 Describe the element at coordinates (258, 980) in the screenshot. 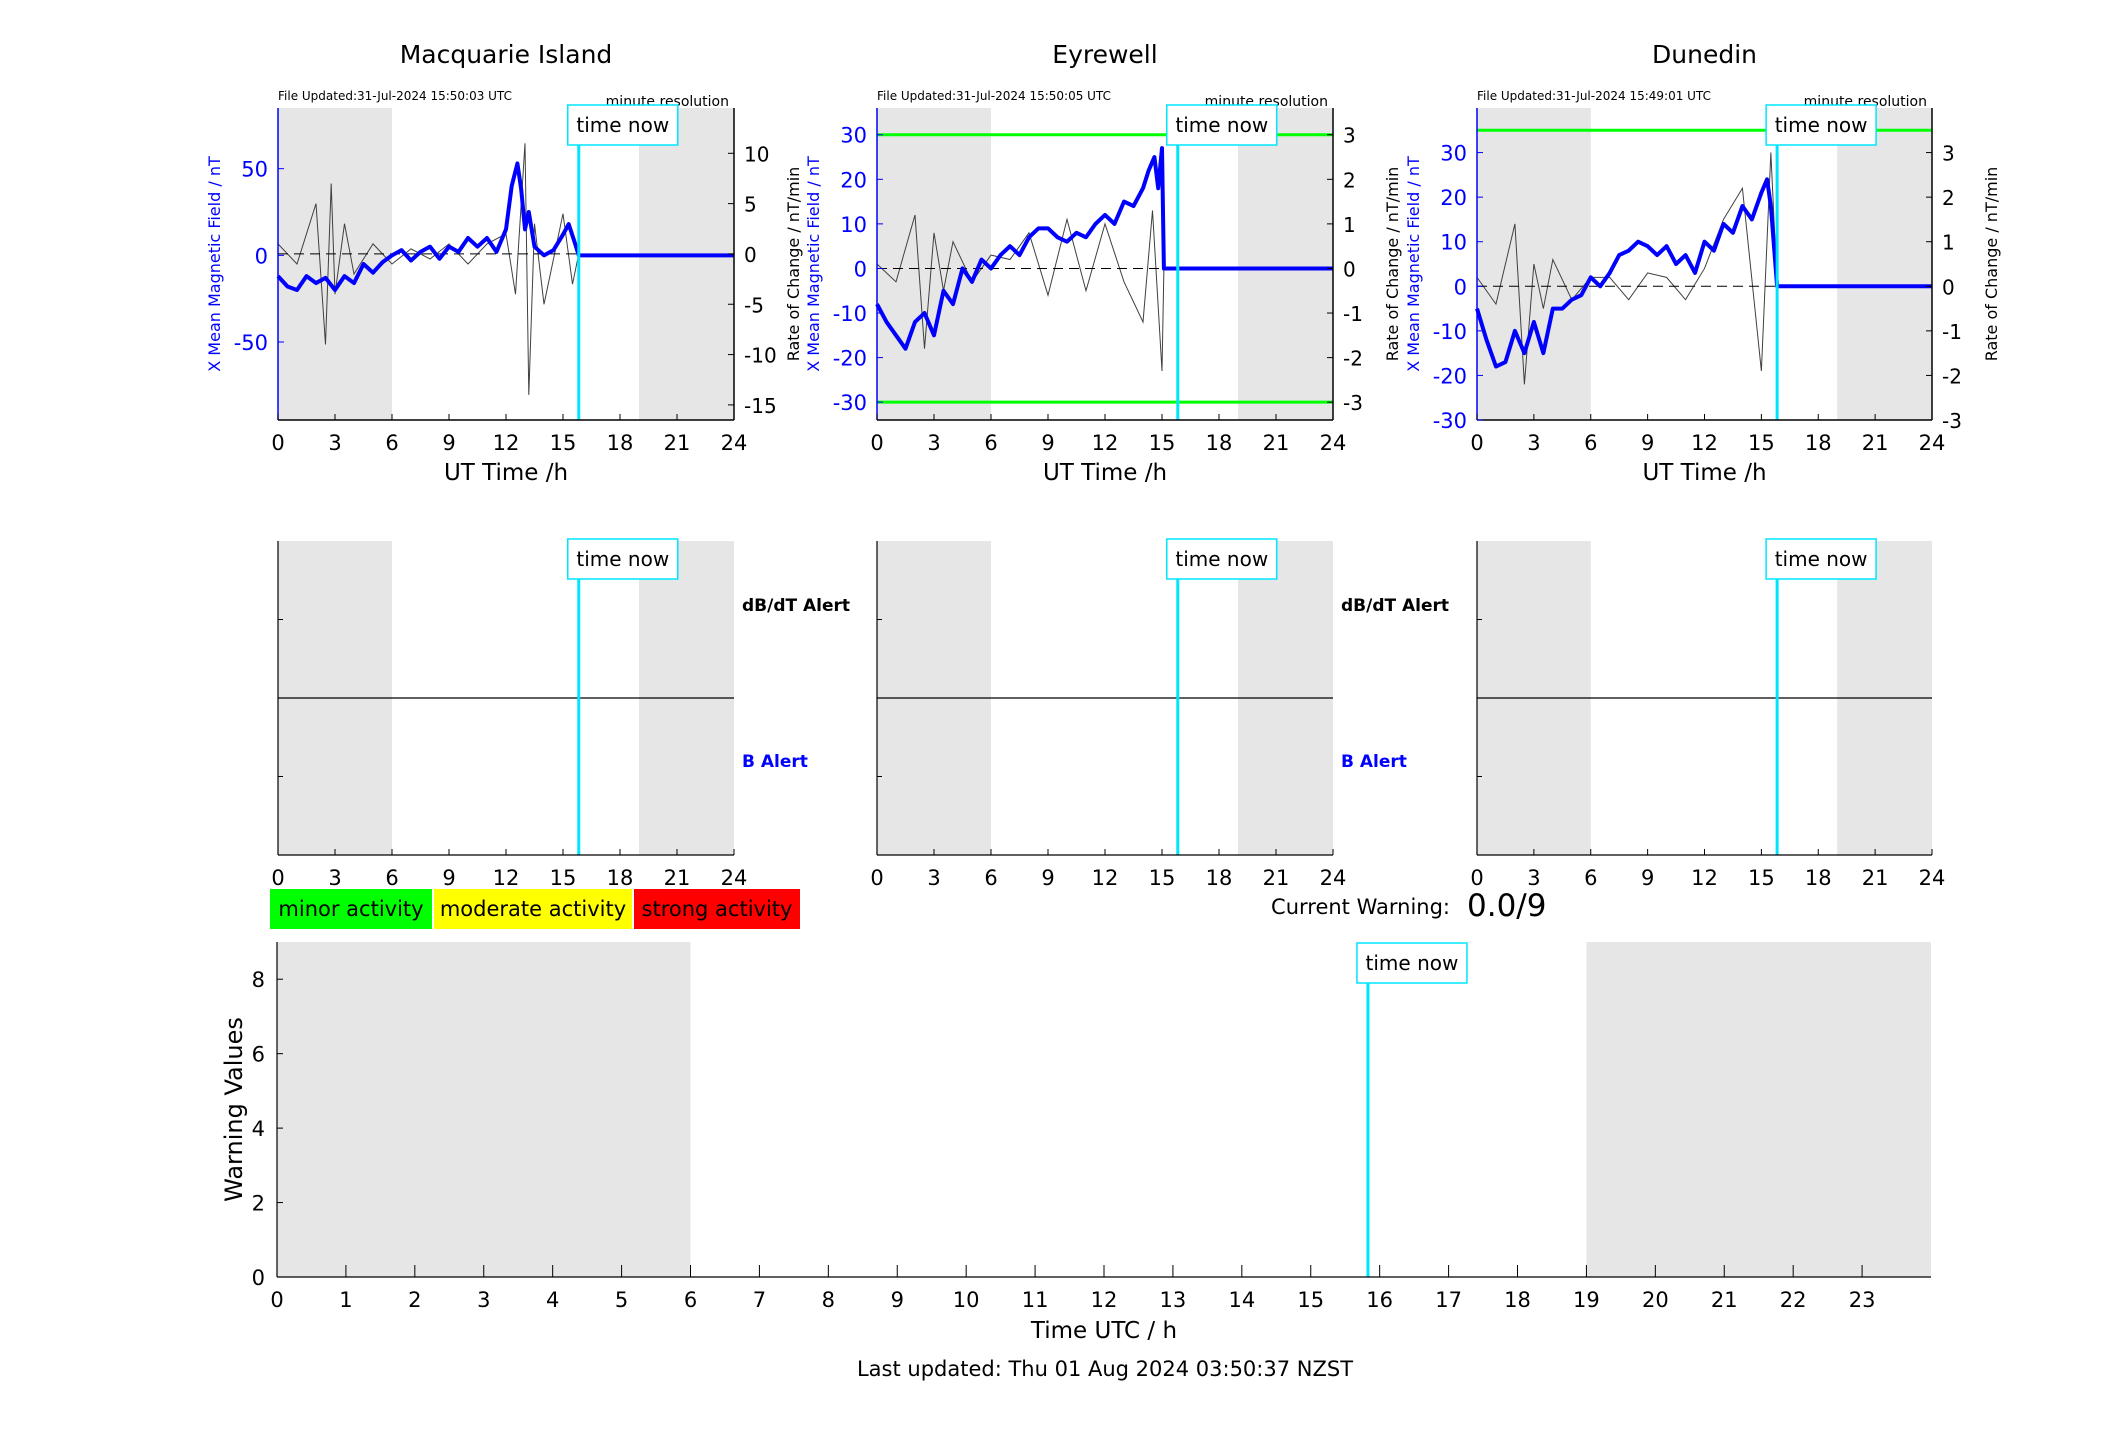

I see `y-tick-label: 8` at that location.